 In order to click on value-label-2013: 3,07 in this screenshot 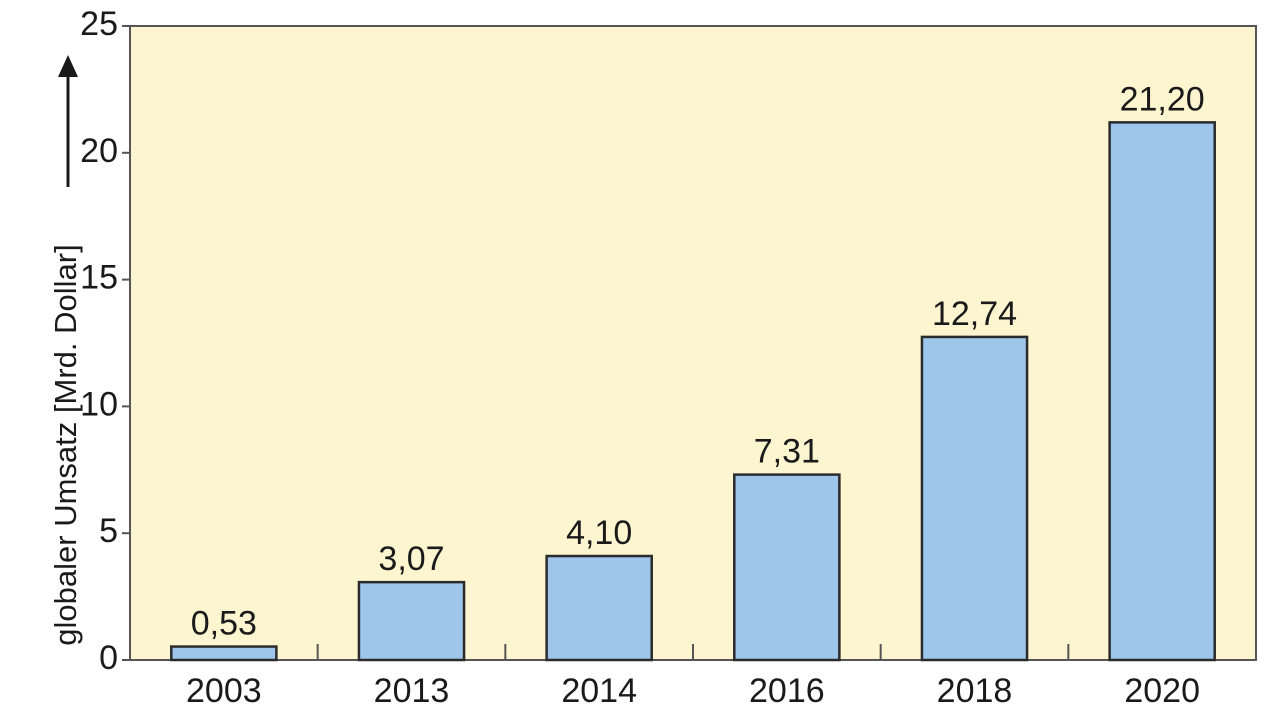, I will do `click(411, 559)`.